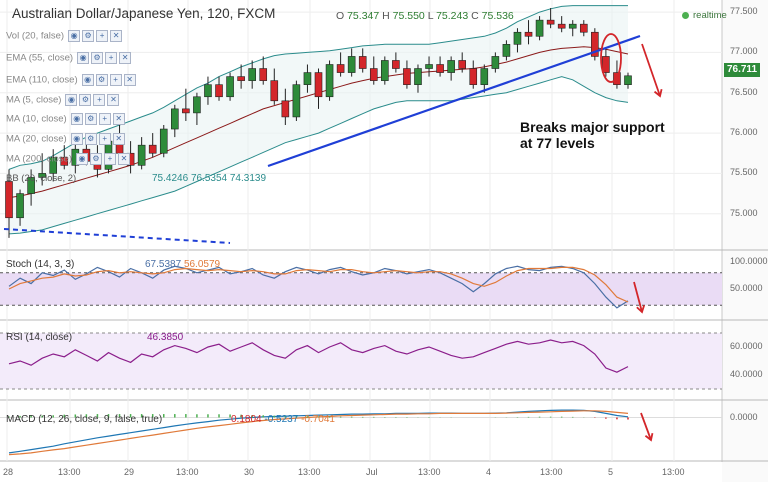  I want to click on rsi-tick-label: 60.0000, so click(746, 346).